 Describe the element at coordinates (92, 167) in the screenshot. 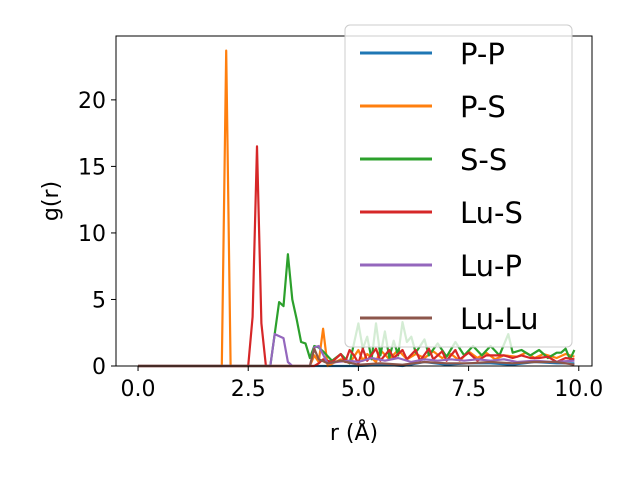

I see `y-tick-label: 15` at that location.